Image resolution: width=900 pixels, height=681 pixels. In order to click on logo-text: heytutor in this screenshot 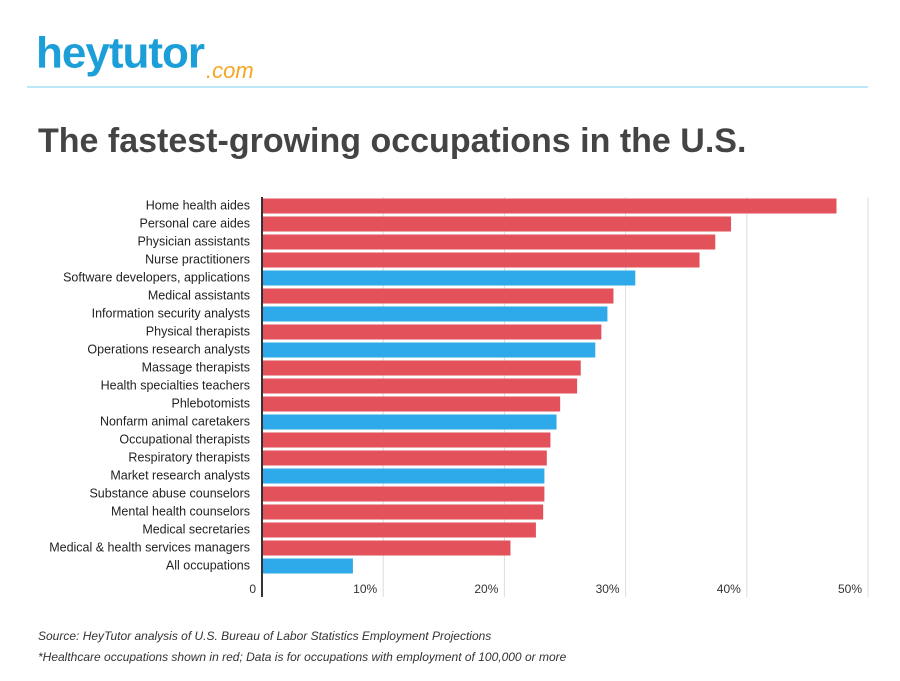, I will do `click(120, 53)`.